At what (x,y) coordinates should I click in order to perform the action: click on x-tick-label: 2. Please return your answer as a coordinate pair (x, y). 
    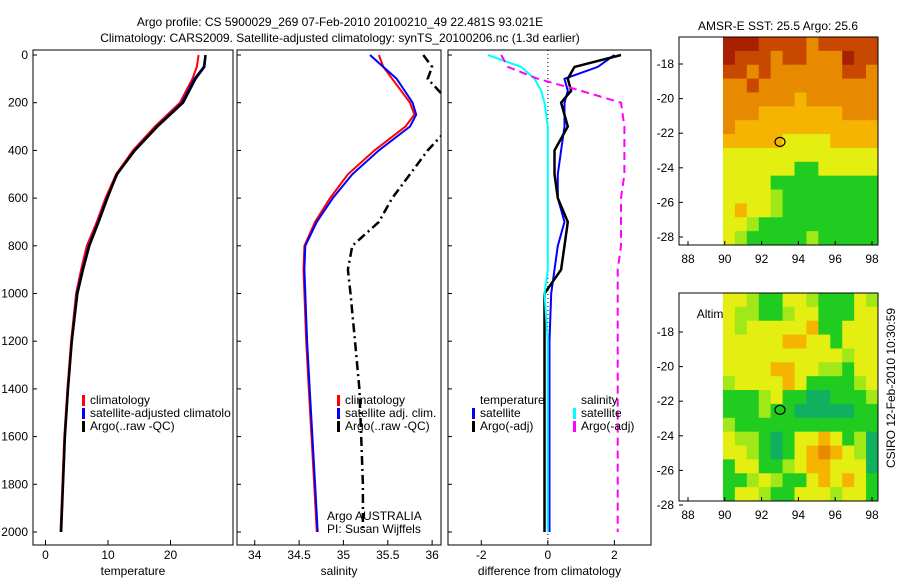
    Looking at the image, I should click on (614, 555).